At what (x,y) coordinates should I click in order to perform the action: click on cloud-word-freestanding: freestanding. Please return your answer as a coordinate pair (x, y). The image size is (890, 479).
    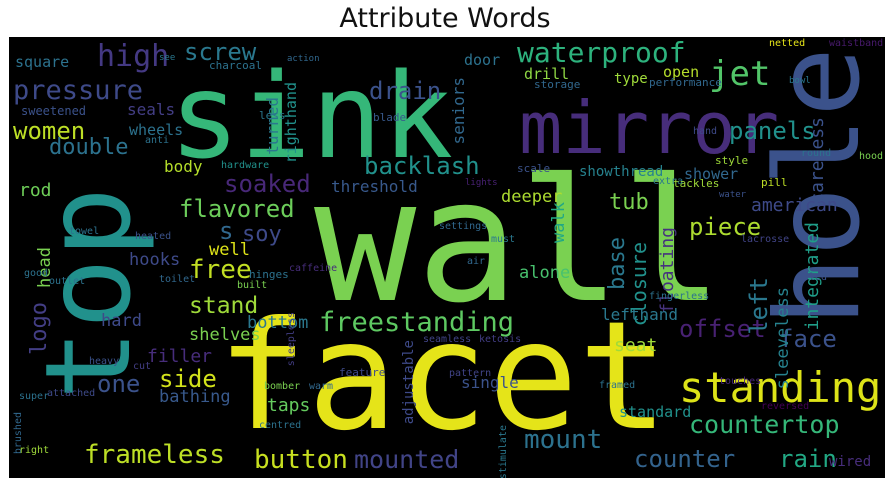
    Looking at the image, I should click on (417, 322).